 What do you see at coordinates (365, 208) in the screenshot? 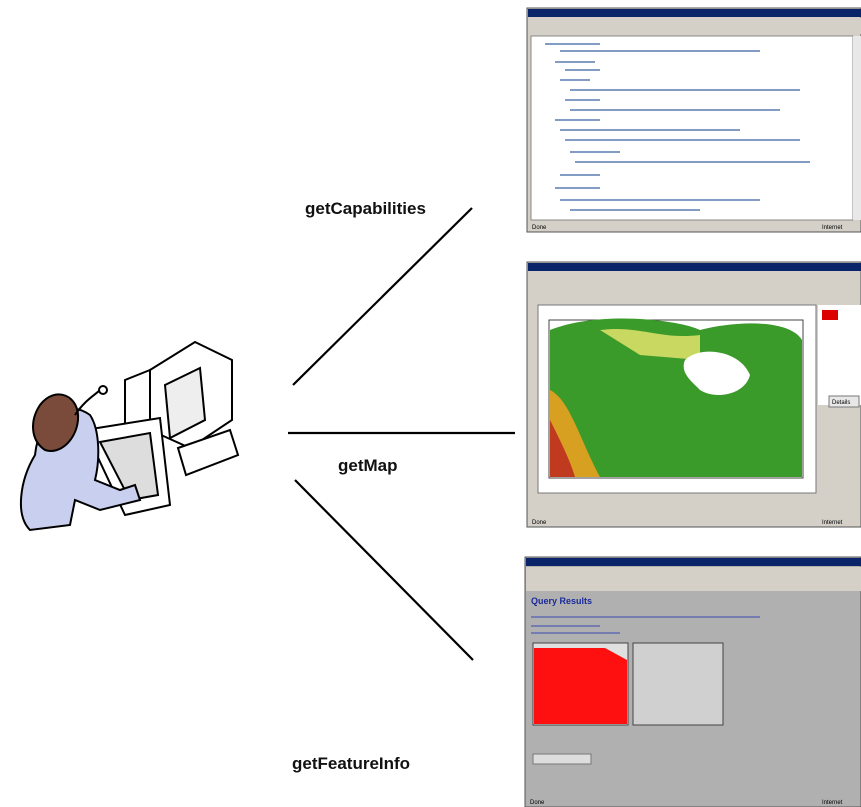
I see `label: getCapabilities` at bounding box center [365, 208].